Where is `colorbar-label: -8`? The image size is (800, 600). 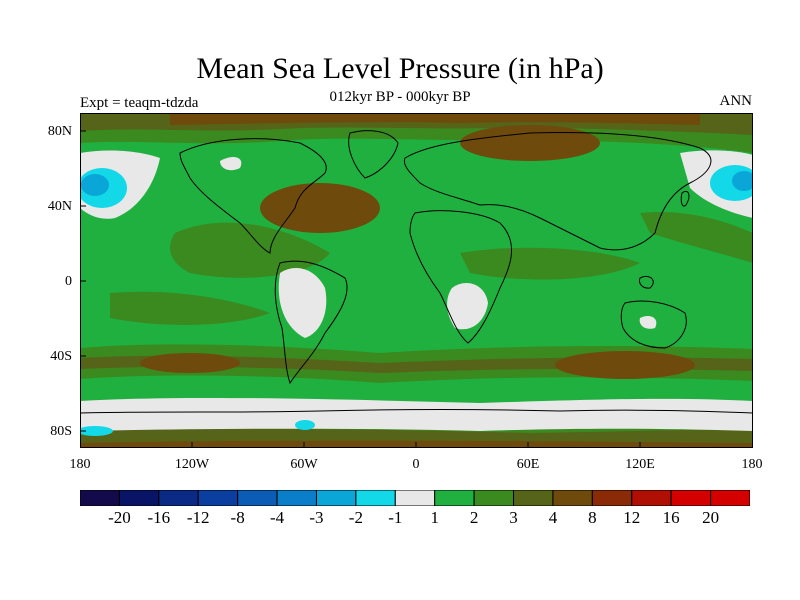
colorbar-label: -8 is located at coordinates (237, 517).